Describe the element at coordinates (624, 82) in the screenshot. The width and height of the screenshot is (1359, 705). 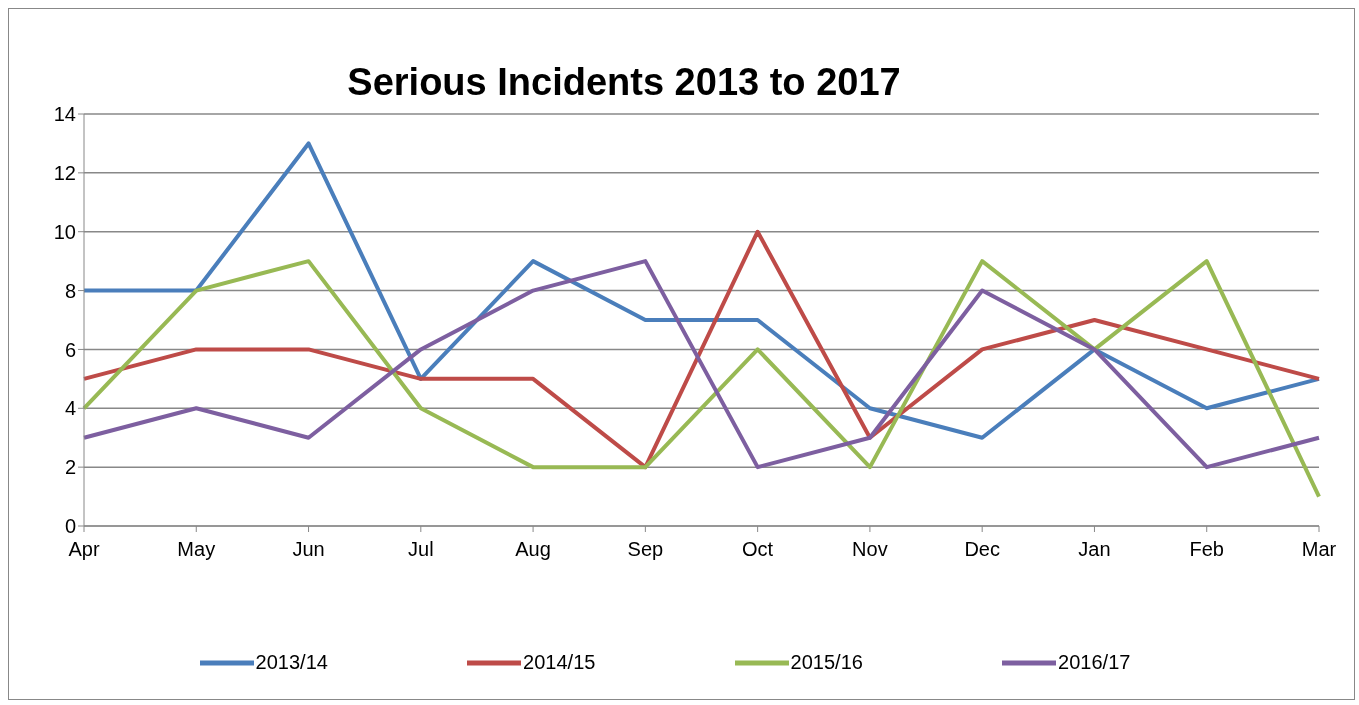
I see `chart-title: Serious Incidents 2013 to 2017` at that location.